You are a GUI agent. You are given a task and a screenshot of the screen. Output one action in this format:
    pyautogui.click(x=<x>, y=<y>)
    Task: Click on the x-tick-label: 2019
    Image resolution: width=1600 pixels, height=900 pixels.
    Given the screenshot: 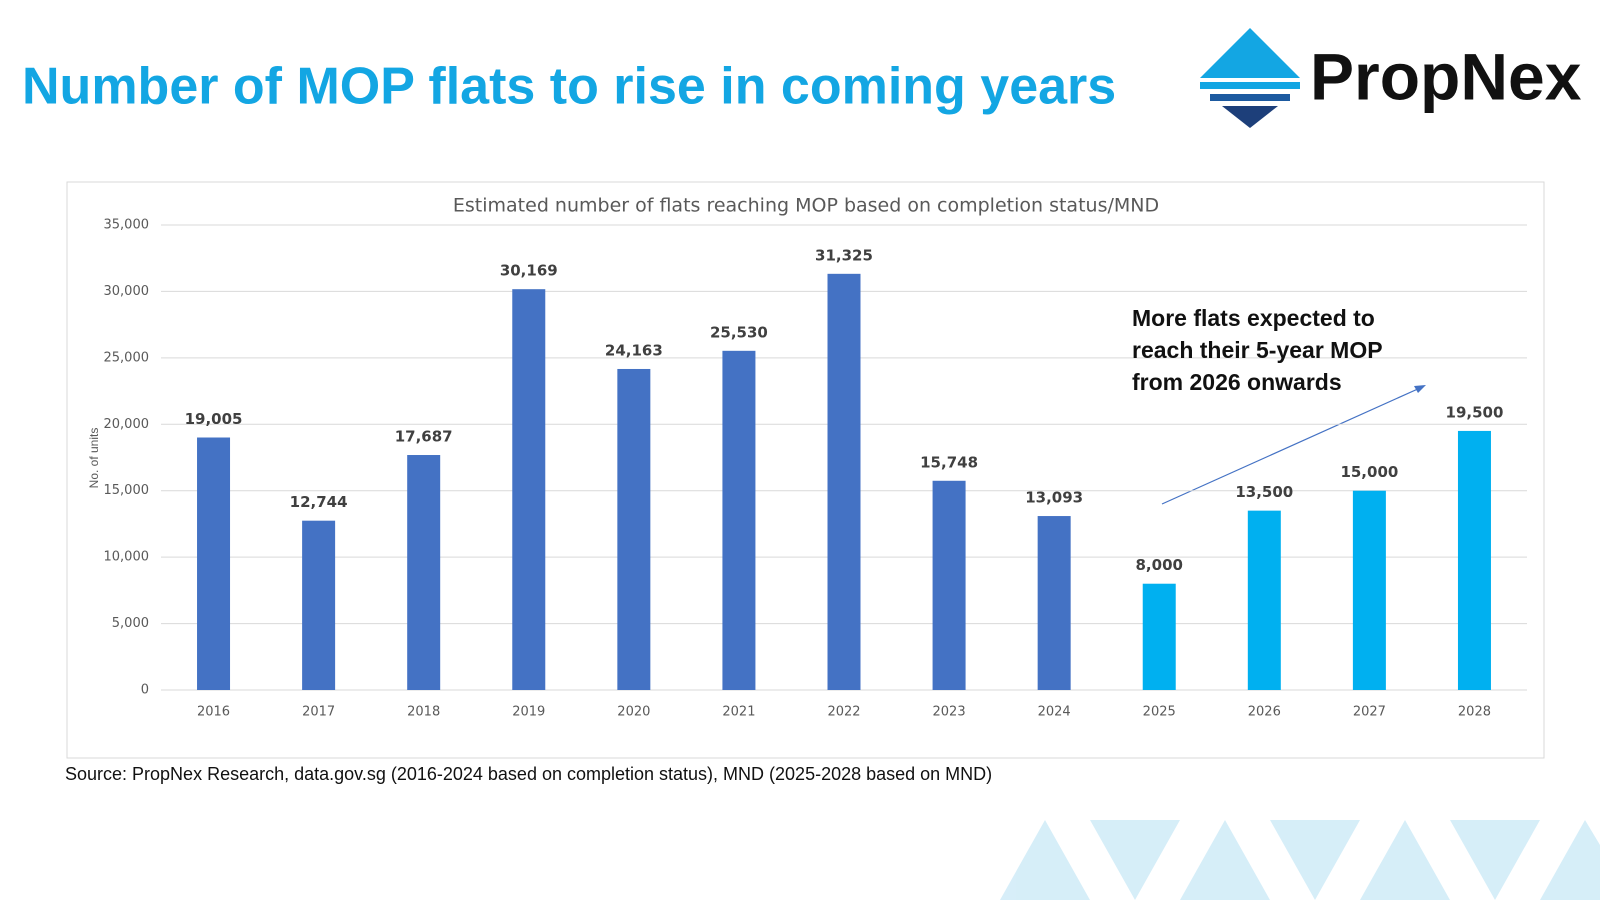 What is the action you would take?
    pyautogui.click(x=528, y=712)
    